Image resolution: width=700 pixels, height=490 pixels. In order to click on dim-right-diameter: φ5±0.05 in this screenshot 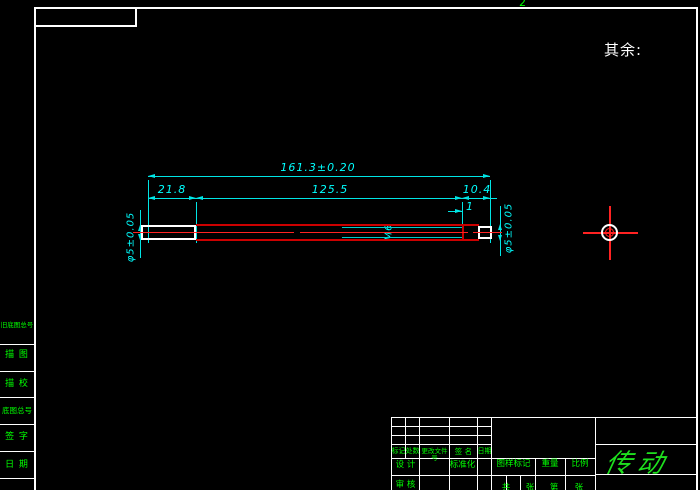, I will do `click(509, 228)`.